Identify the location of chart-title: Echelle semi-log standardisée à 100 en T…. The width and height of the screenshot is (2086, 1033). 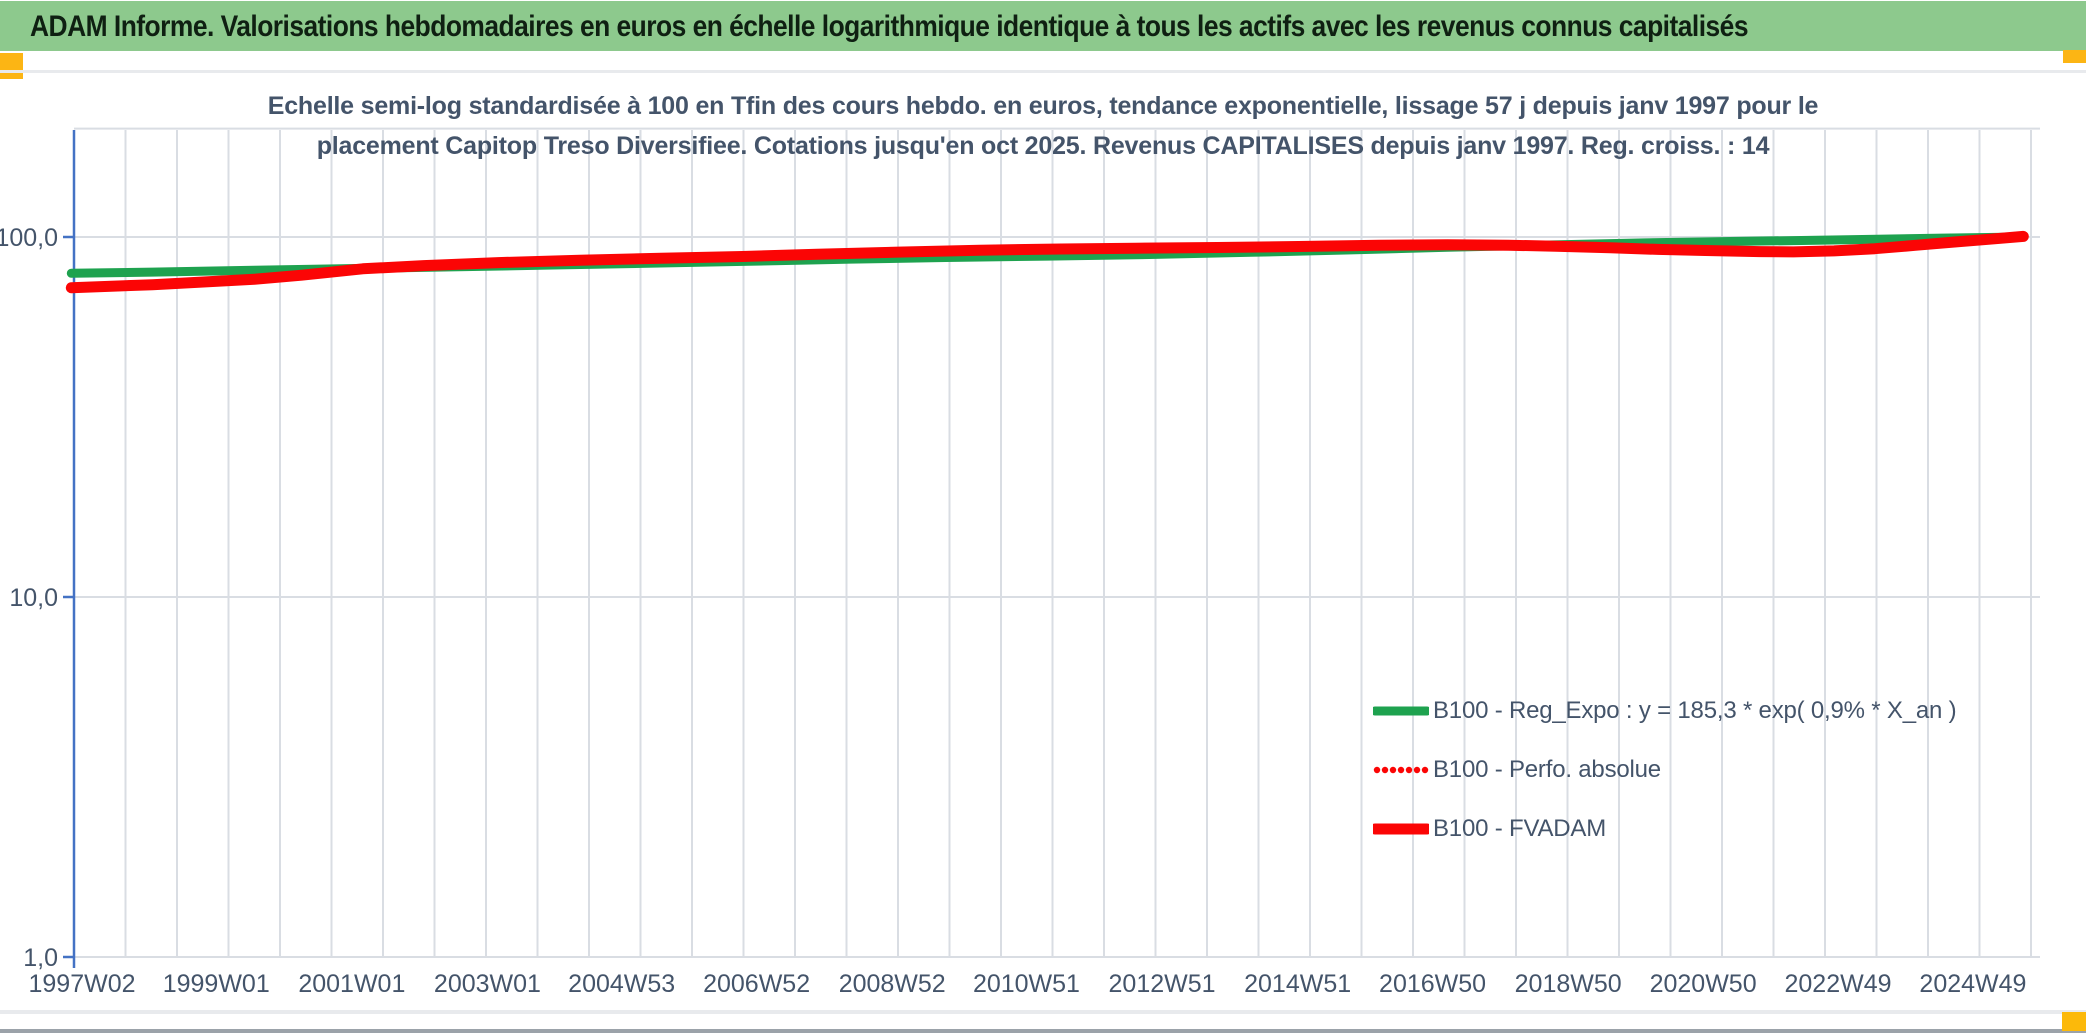
(1043, 126).